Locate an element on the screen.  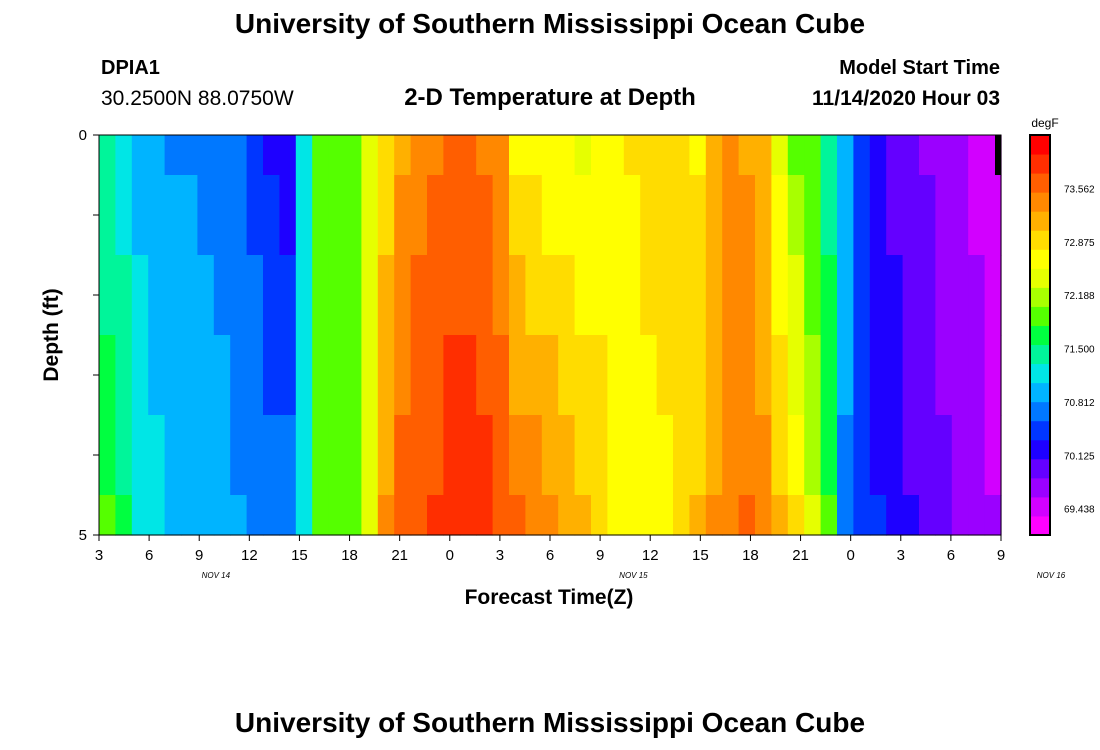
colorbar-tick-label: 72.188 is located at coordinates (1079, 296).